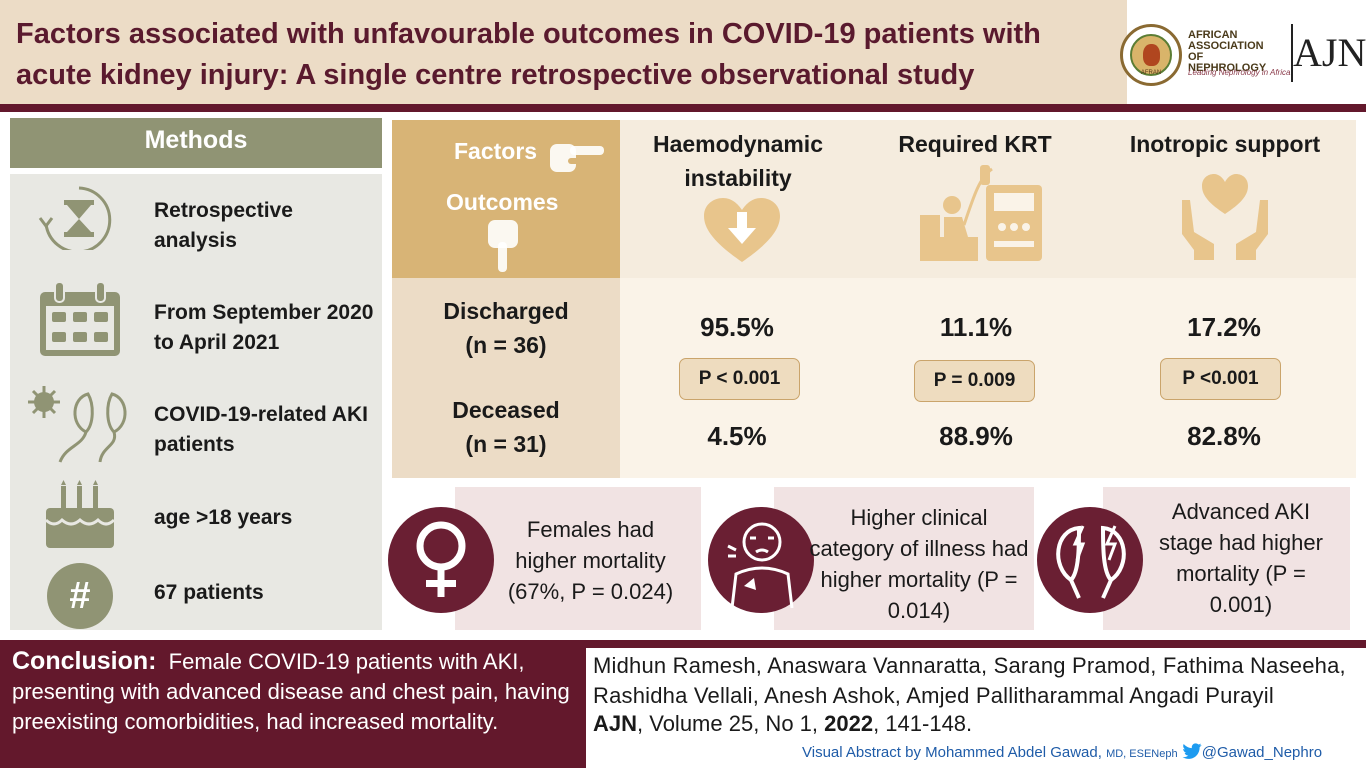 The image size is (1366, 768). I want to click on outcomes-label: Outcomes, so click(502, 202).